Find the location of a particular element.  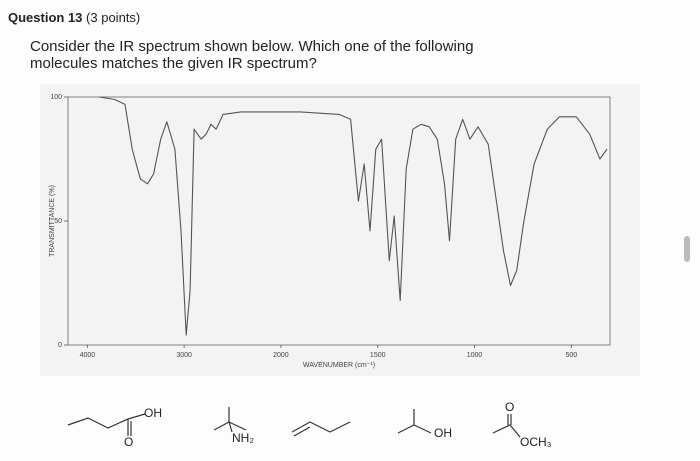

atom-label: OCH₃ is located at coordinates (536, 442).